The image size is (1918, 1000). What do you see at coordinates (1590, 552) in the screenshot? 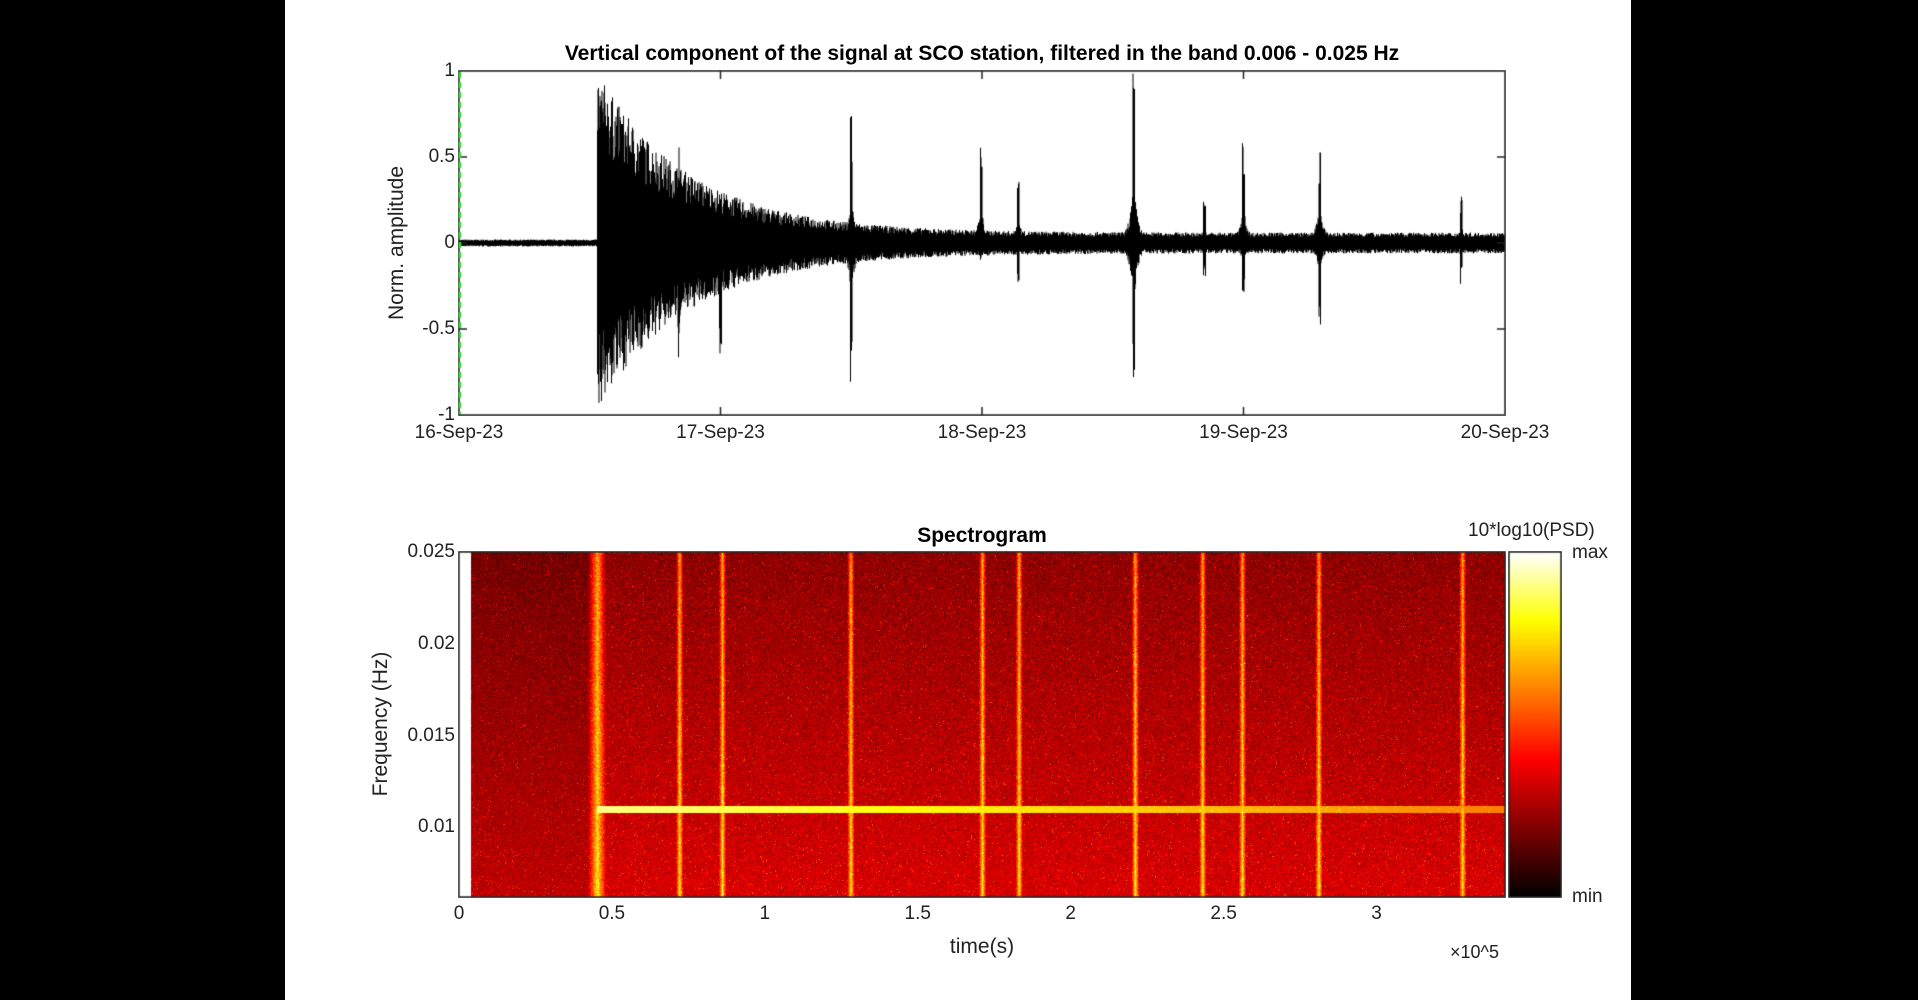
I see `colorbar-max-label: max` at bounding box center [1590, 552].